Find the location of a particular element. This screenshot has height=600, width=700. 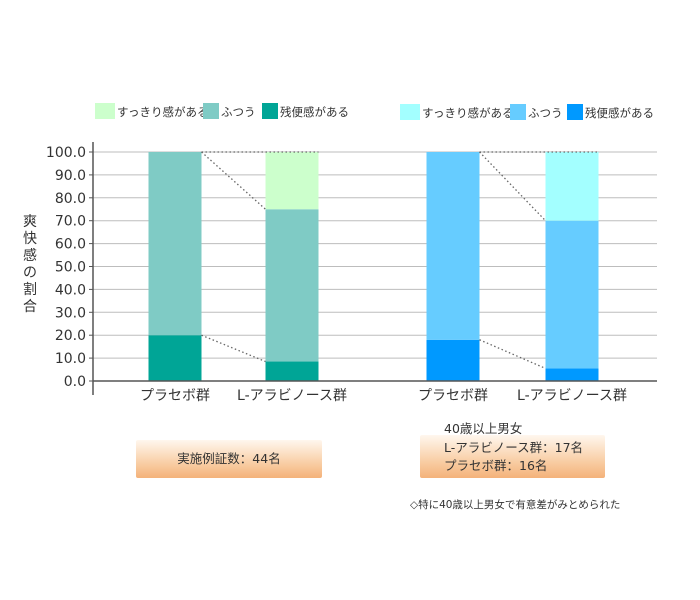

y-tick-label: 20.0 is located at coordinates (70, 336).